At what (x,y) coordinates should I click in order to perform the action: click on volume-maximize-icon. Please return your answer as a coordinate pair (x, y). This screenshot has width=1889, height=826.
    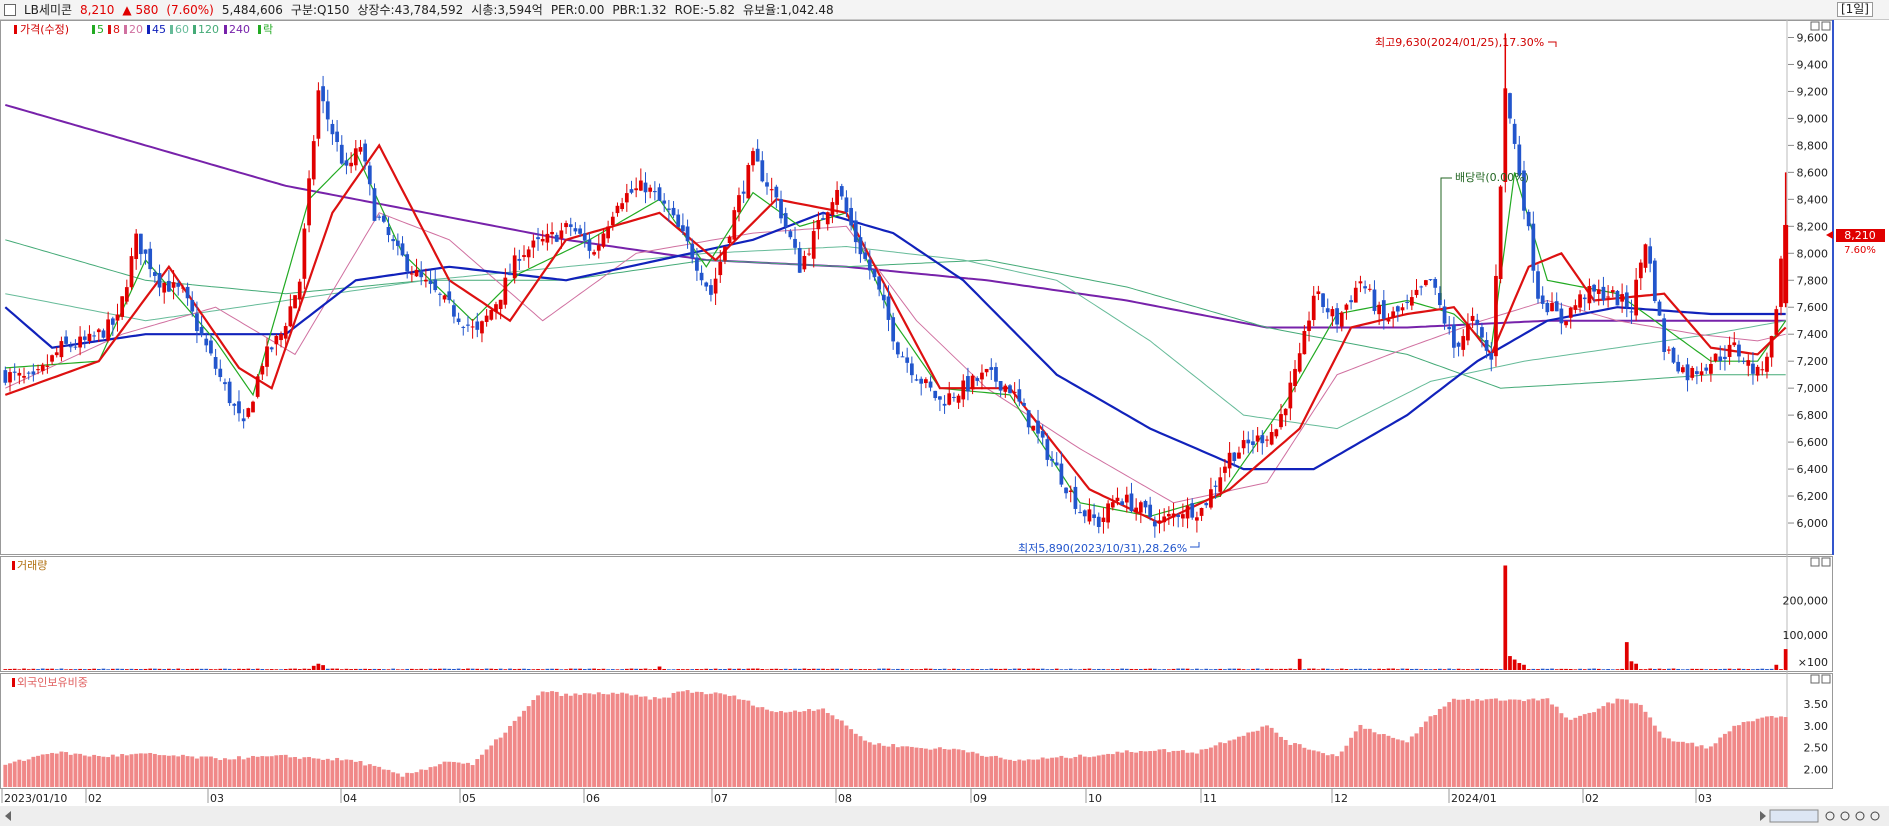
    Looking at the image, I should click on (1826, 562).